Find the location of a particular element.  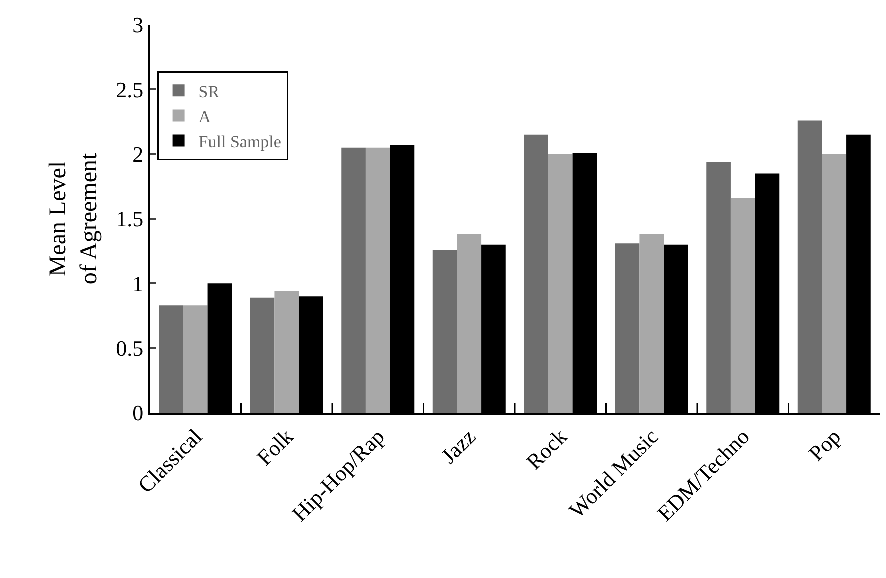

y-tick-label: 1 is located at coordinates (138, 283).